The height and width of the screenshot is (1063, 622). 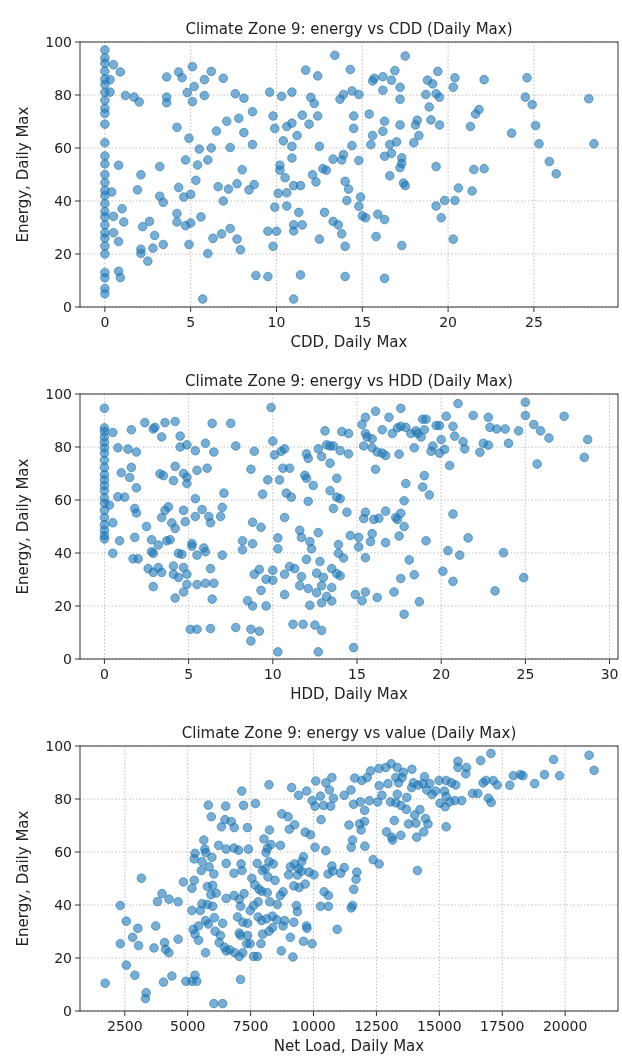 What do you see at coordinates (349, 342) in the screenshot?
I see `x-axis-title: CDD, Daily Max` at bounding box center [349, 342].